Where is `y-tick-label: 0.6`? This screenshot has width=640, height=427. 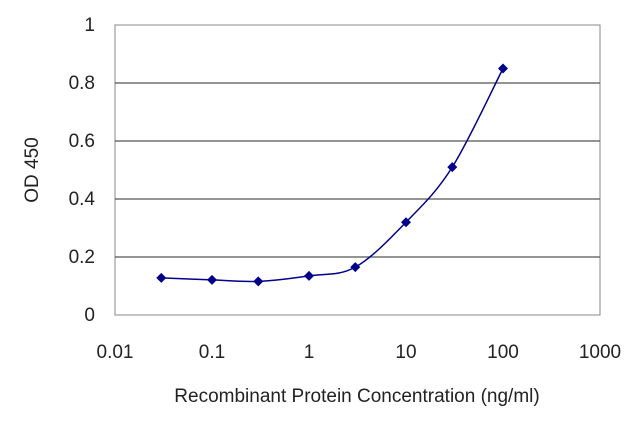
y-tick-label: 0.6 is located at coordinates (82, 141).